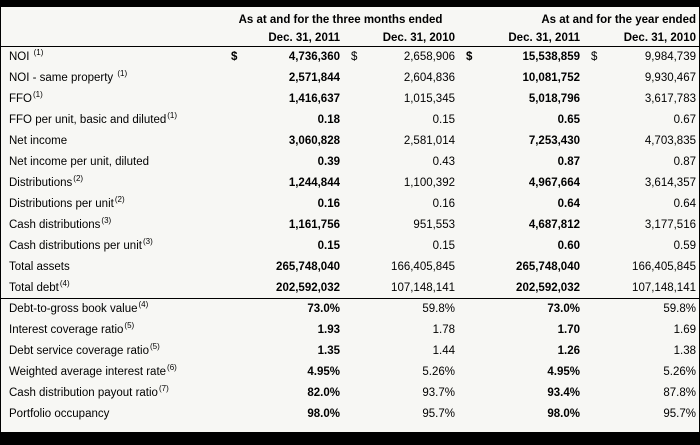 The height and width of the screenshot is (445, 700). I want to click on cell-value: 3,617,783, so click(670, 99).